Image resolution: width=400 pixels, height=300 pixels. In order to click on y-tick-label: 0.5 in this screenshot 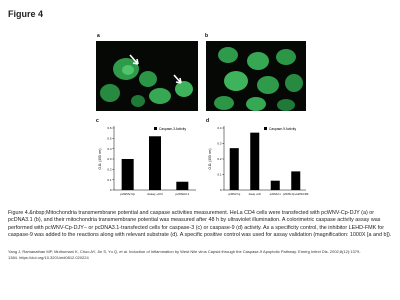, I will do `click(109, 138)`.